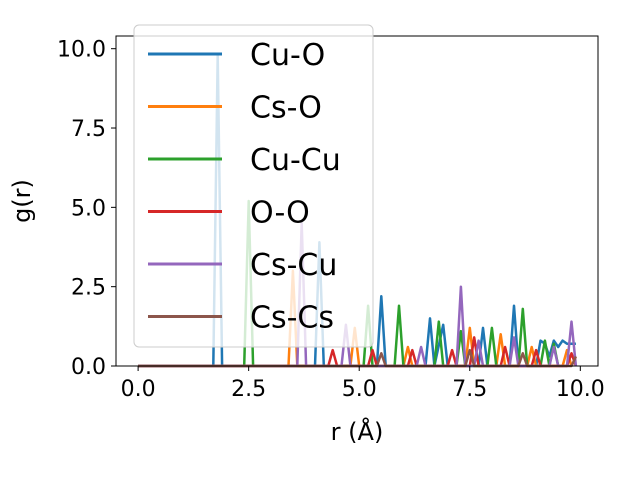 The height and width of the screenshot is (480, 640). What do you see at coordinates (292, 318) in the screenshot?
I see `legend-label-cs-cs: Cs-Cs` at bounding box center [292, 318].